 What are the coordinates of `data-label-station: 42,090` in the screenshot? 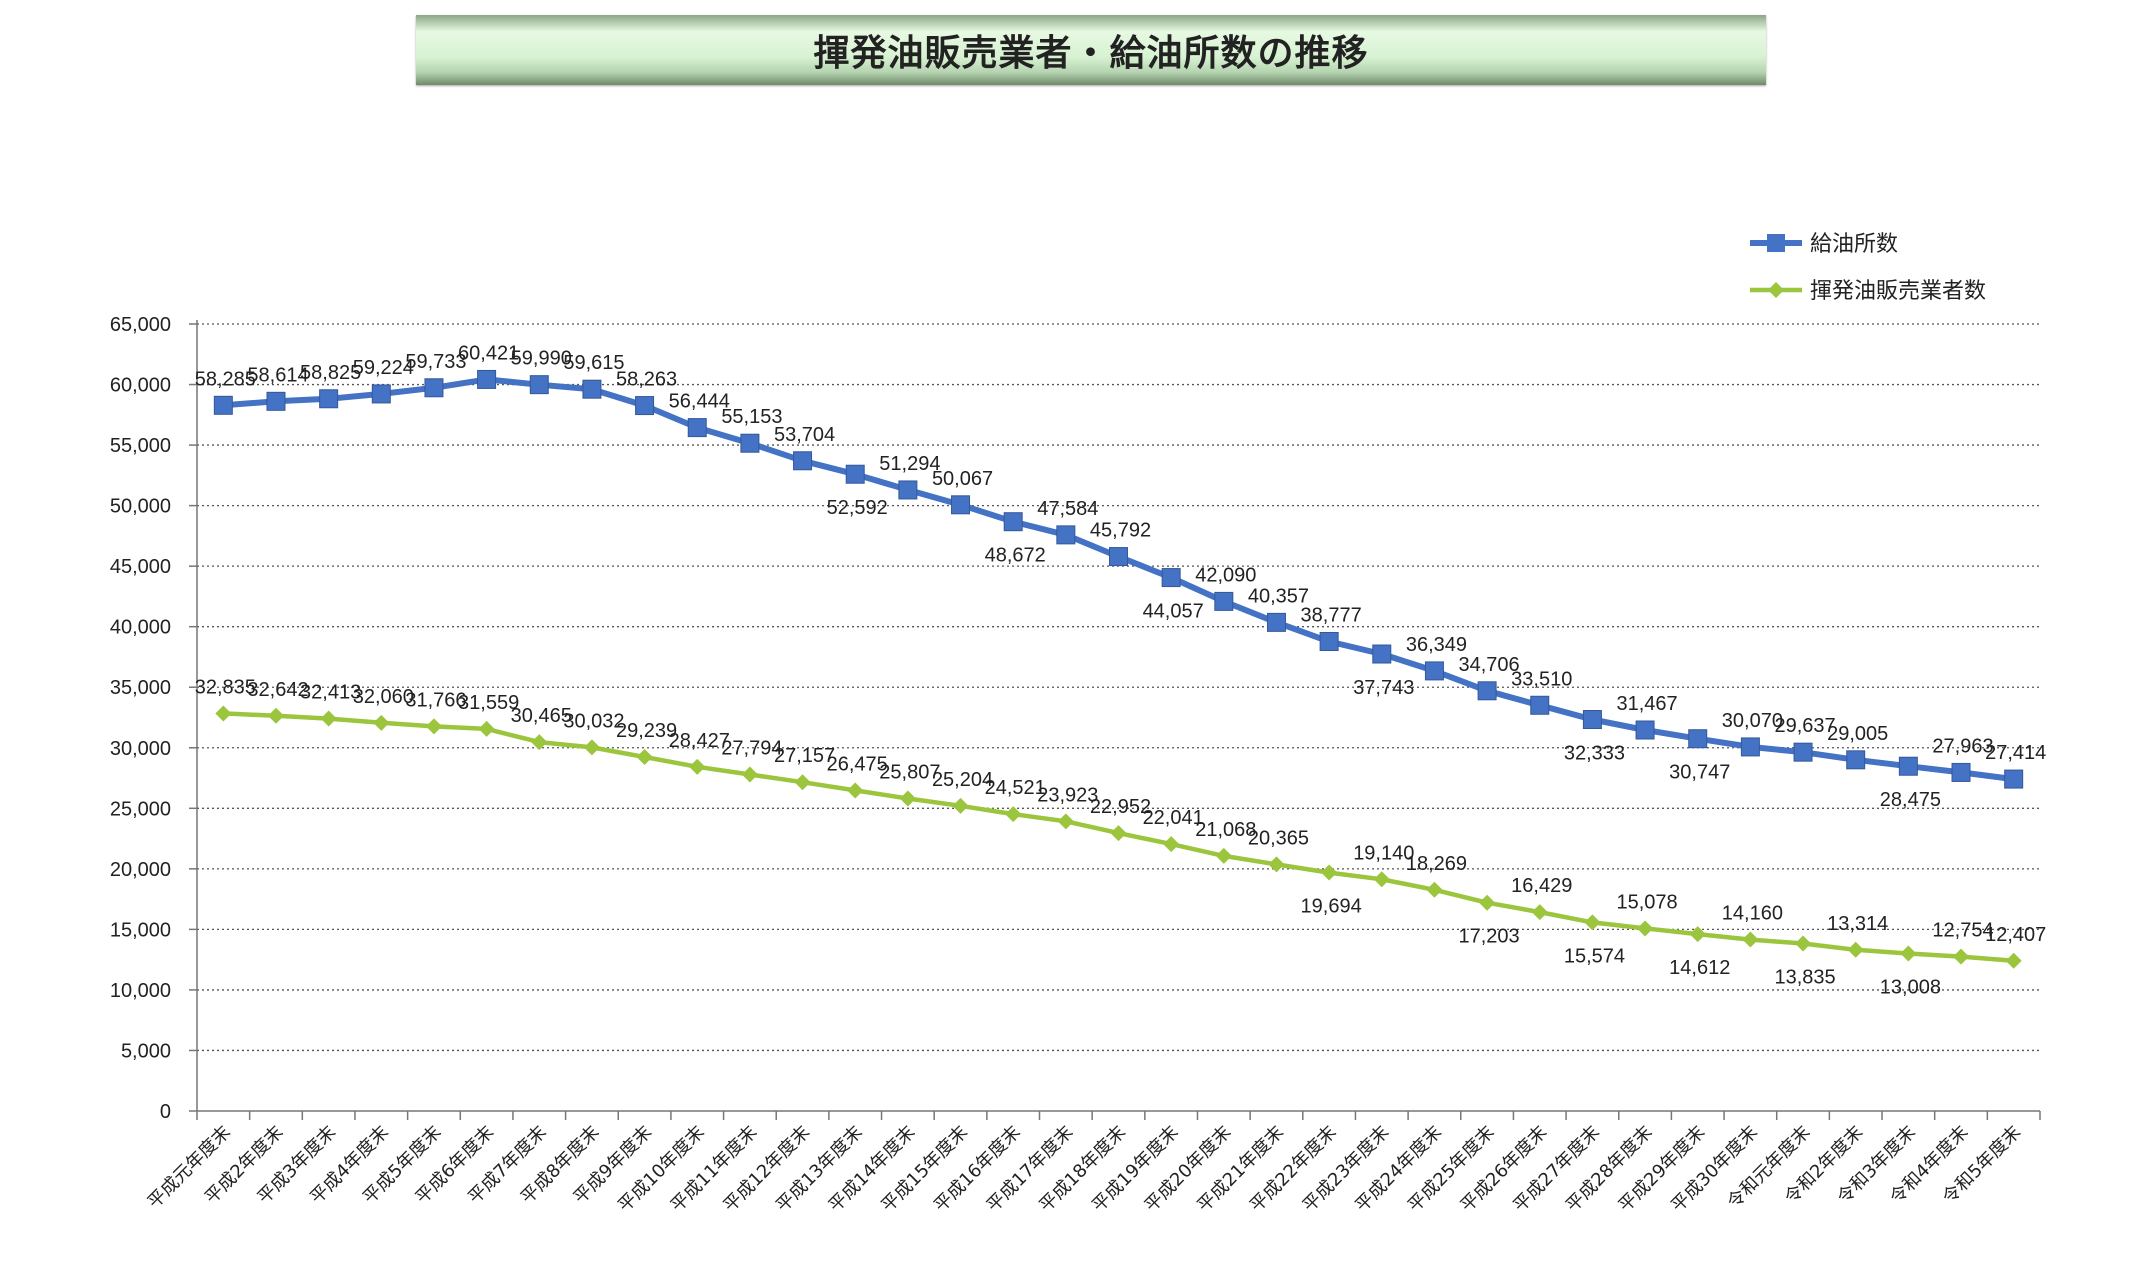 It's located at (1225, 575).